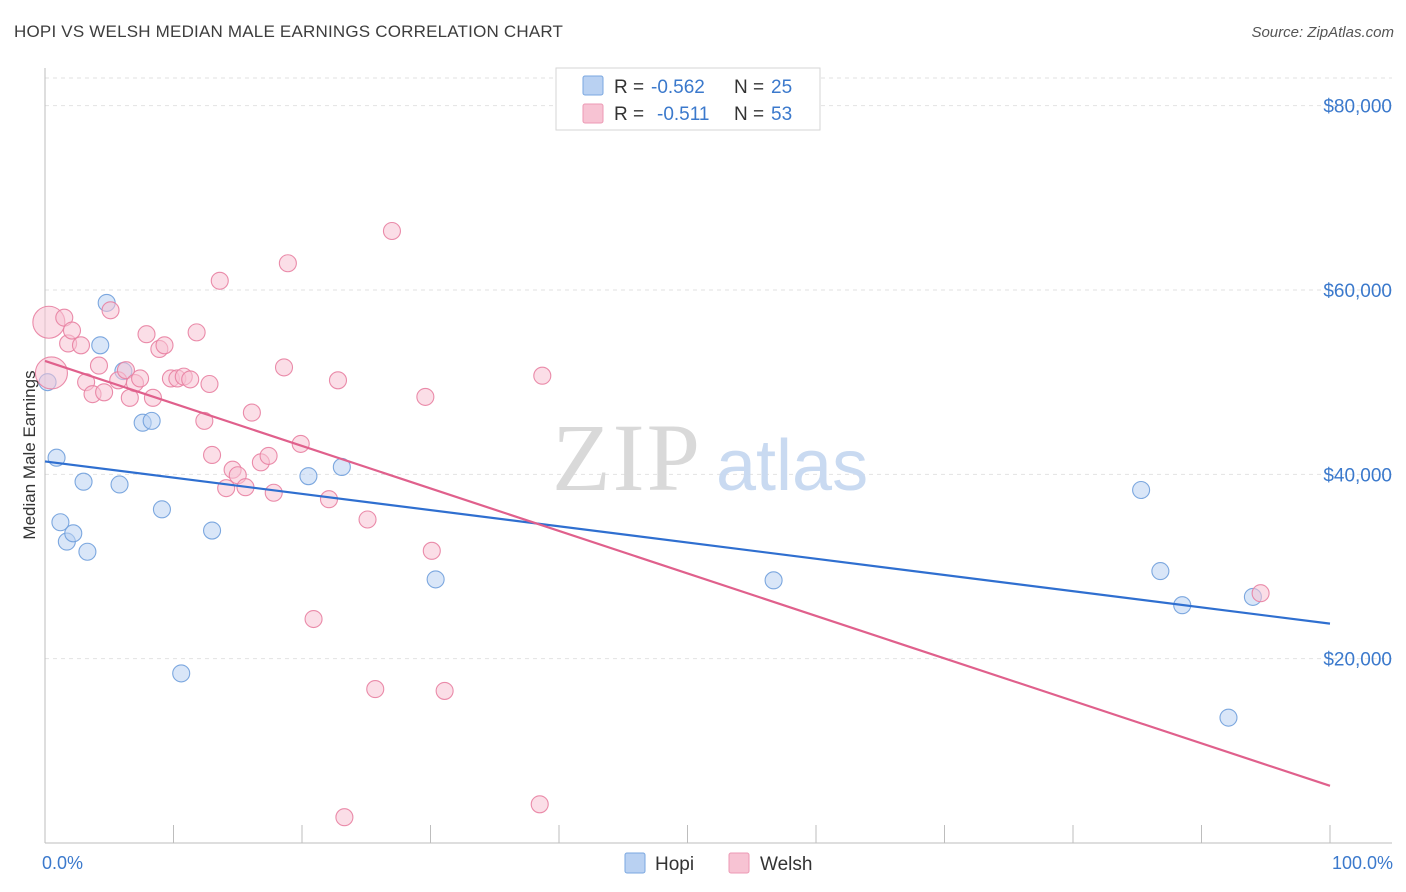 The height and width of the screenshot is (892, 1406). Describe the element at coordinates (1357, 475) in the screenshot. I see `y-tick-label: $40,000` at that location.